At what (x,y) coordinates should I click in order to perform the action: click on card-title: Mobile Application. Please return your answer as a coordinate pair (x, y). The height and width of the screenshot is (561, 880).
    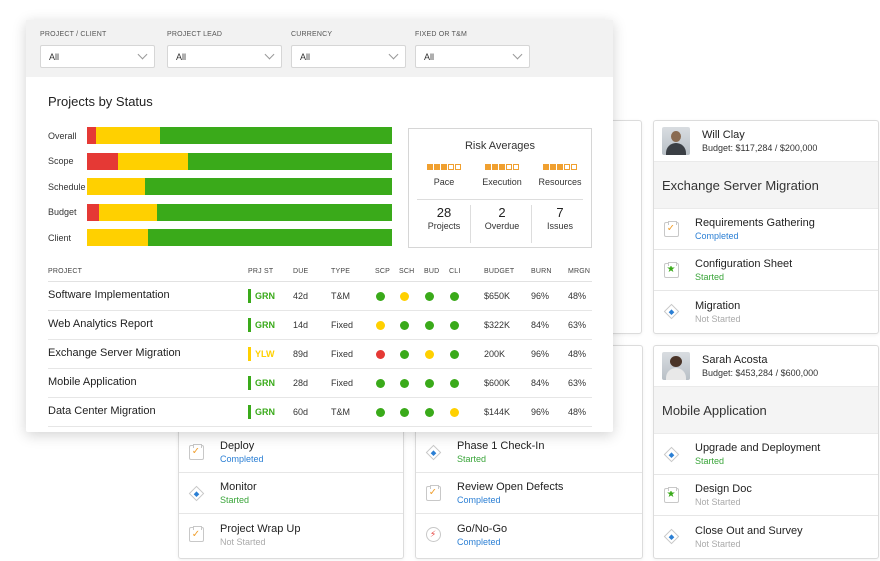
    Looking at the image, I should click on (766, 410).